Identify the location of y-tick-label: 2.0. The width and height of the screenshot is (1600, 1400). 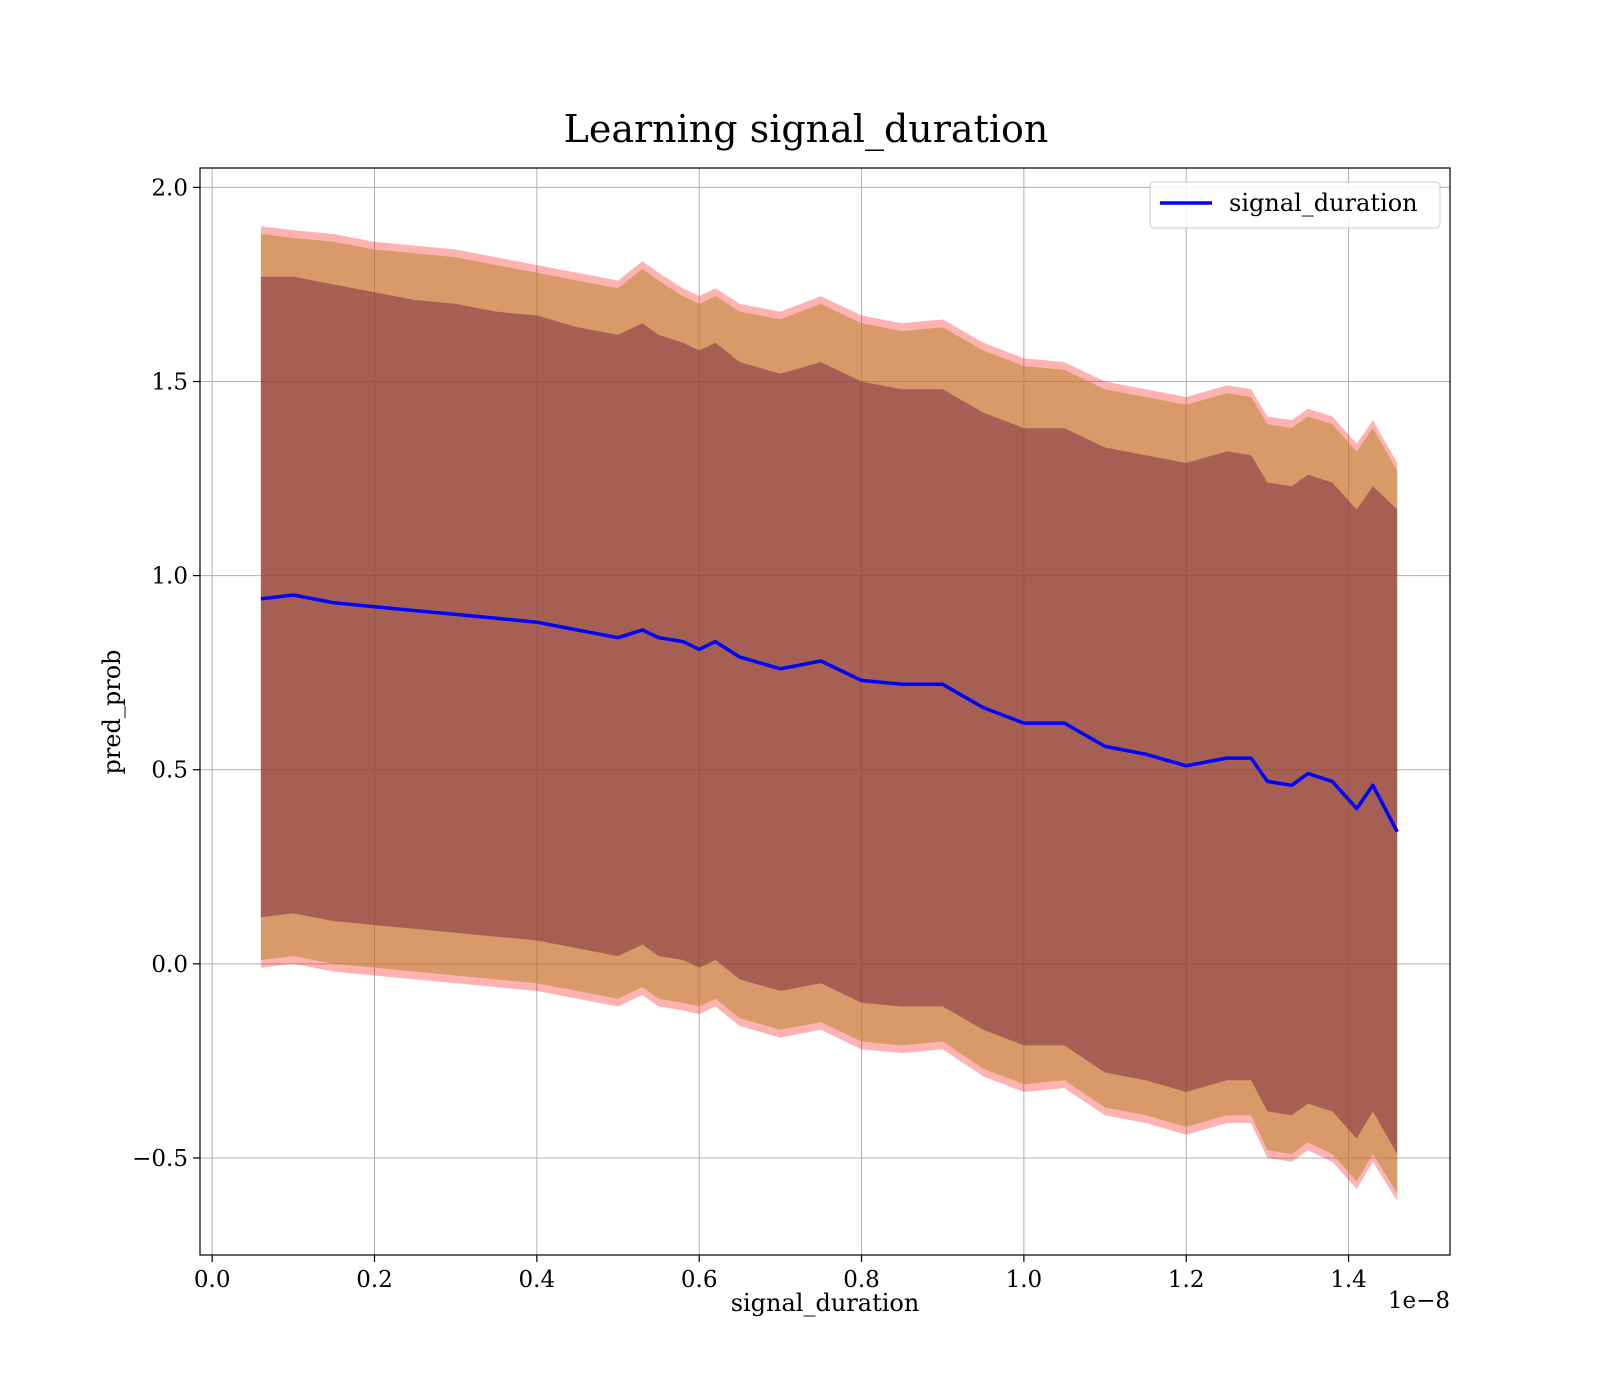
(169, 188).